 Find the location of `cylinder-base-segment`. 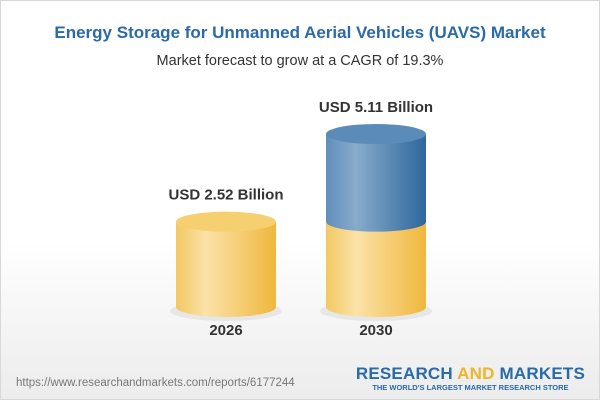

cylinder-base-segment is located at coordinates (376, 269).